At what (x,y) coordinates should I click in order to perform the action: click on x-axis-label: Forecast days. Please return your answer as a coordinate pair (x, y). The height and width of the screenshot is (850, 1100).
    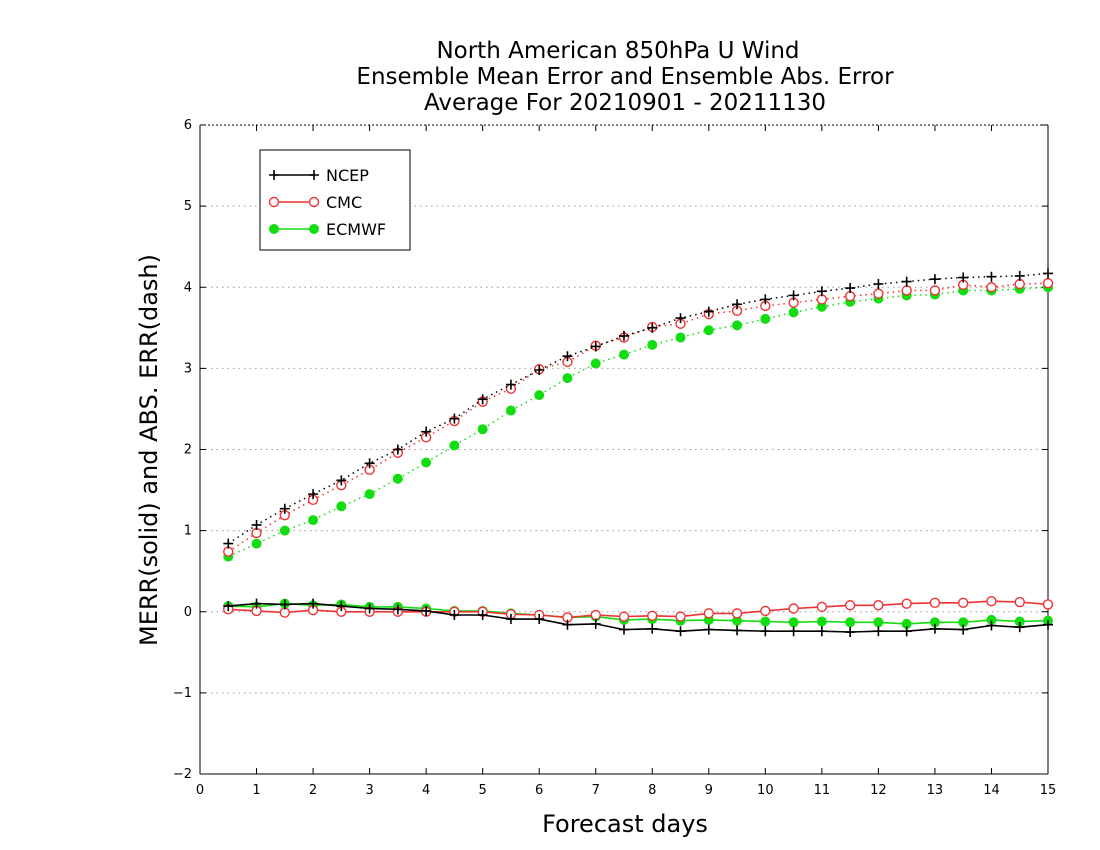
    Looking at the image, I should click on (625, 824).